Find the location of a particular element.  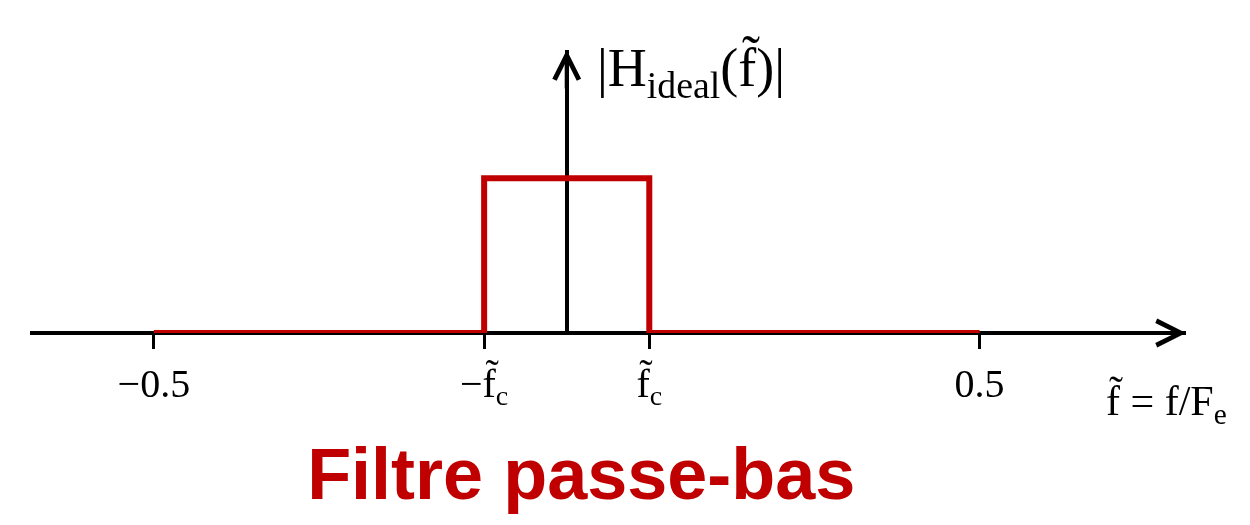

x-tick-label: f̃$_{c}$ is located at coordinates (649, 386).